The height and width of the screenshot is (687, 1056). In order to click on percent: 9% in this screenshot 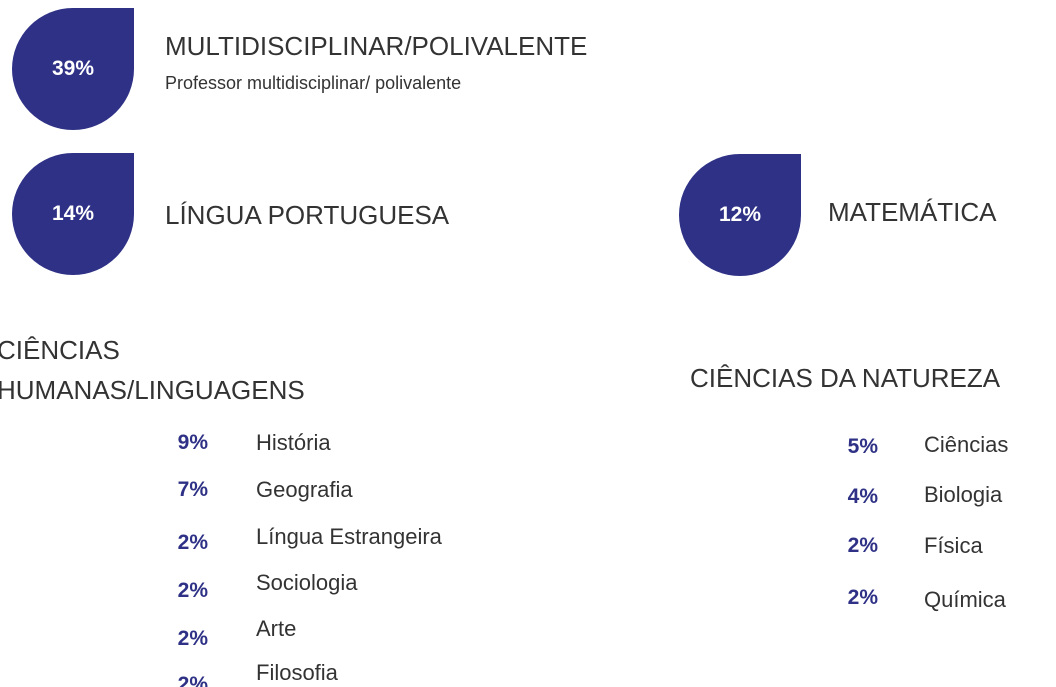, I will do `click(192, 442)`.